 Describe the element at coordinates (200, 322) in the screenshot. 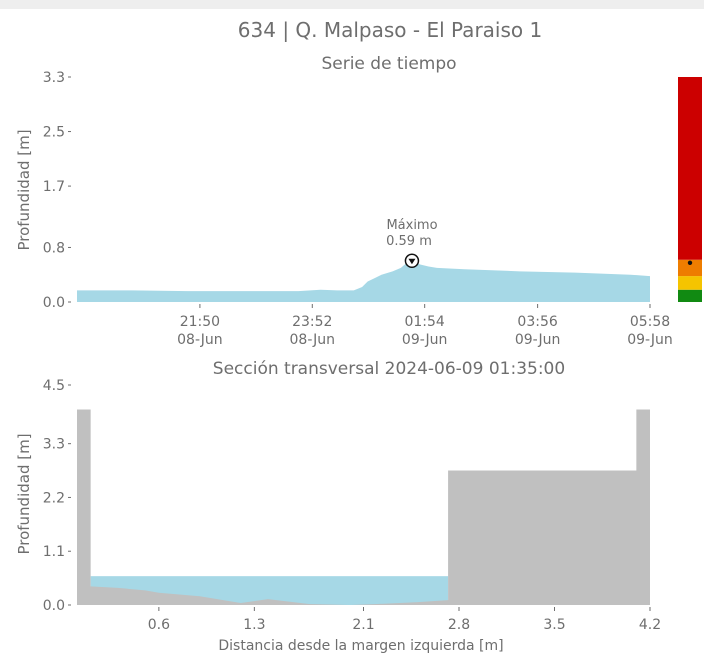

I see `x-tick-time: 21:50` at that location.